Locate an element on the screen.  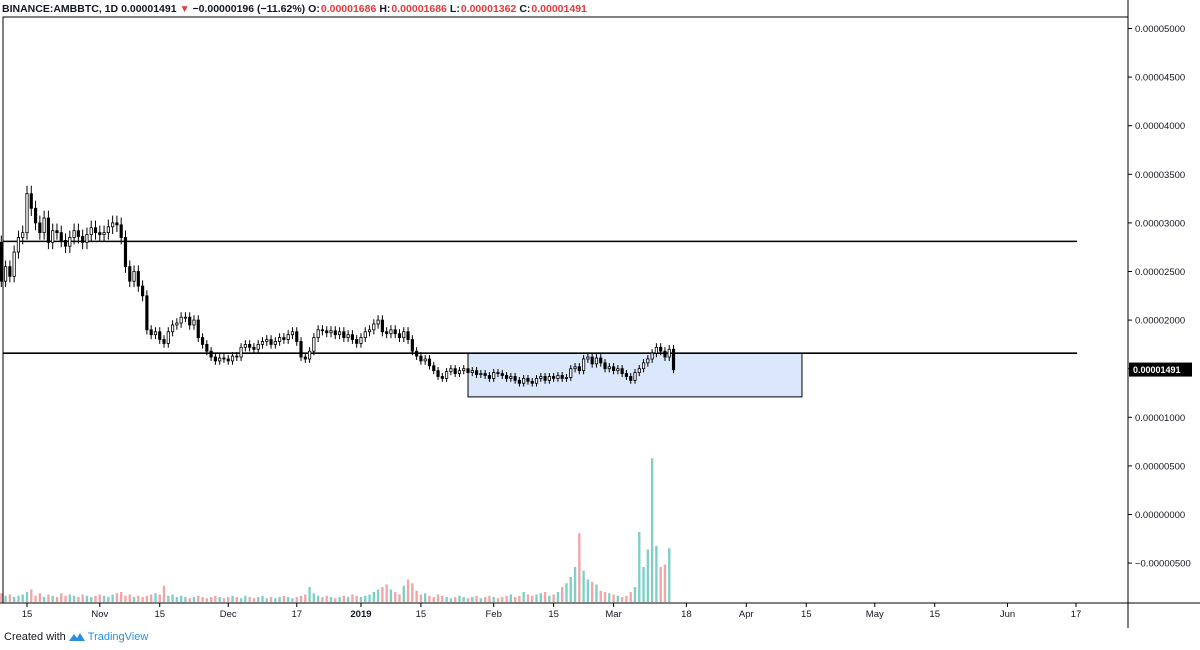
price-change: −0.00000196 (−11.62%) is located at coordinates (249, 9).